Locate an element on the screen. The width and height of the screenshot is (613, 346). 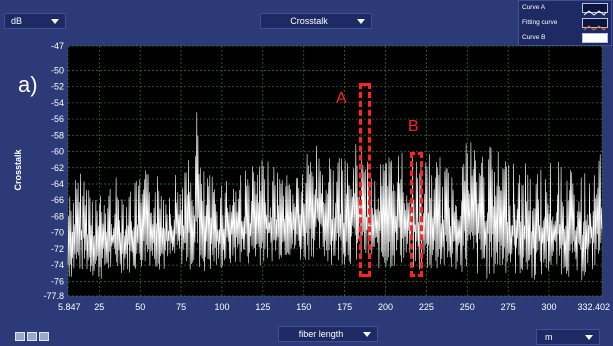
y-tick-label: -54 is located at coordinates (57, 103).